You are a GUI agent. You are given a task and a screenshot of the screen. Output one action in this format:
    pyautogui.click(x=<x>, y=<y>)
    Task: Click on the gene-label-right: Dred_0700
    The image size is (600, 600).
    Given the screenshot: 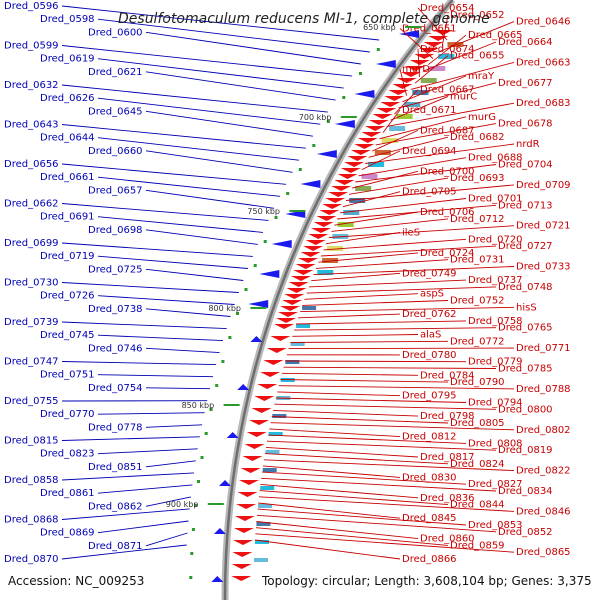 What is the action you would take?
    pyautogui.click(x=447, y=171)
    